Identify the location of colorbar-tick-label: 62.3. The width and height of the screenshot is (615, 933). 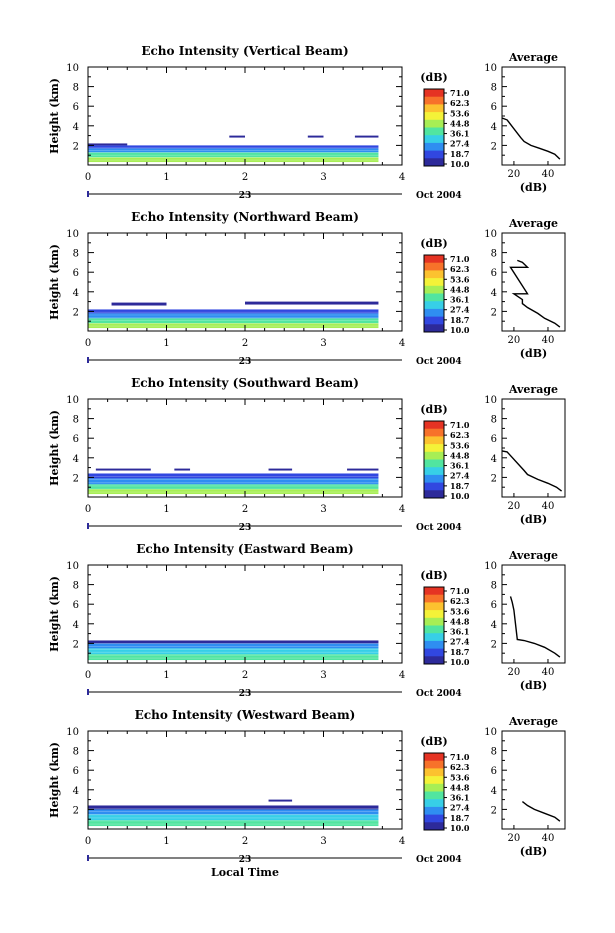
(460, 767).